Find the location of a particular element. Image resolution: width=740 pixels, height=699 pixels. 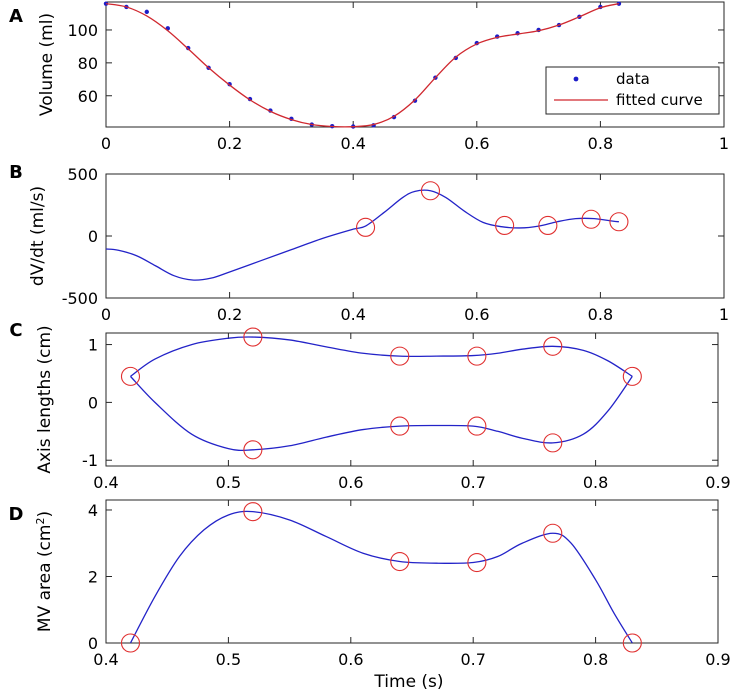

legend-label-fitted: fitted curve is located at coordinates (659, 100).